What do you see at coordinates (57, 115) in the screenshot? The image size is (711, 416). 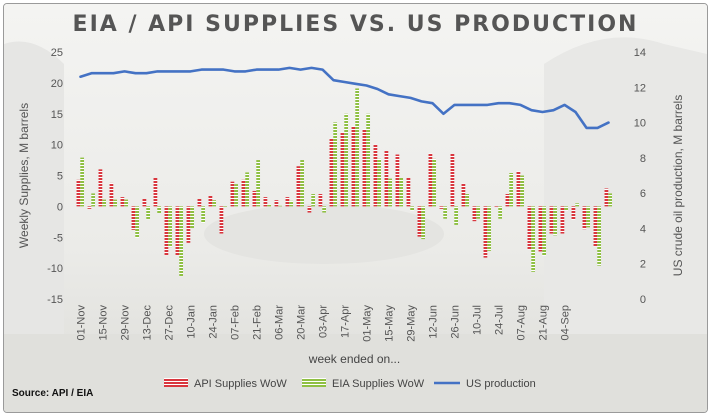 I see `y-tick-label: 15` at bounding box center [57, 115].